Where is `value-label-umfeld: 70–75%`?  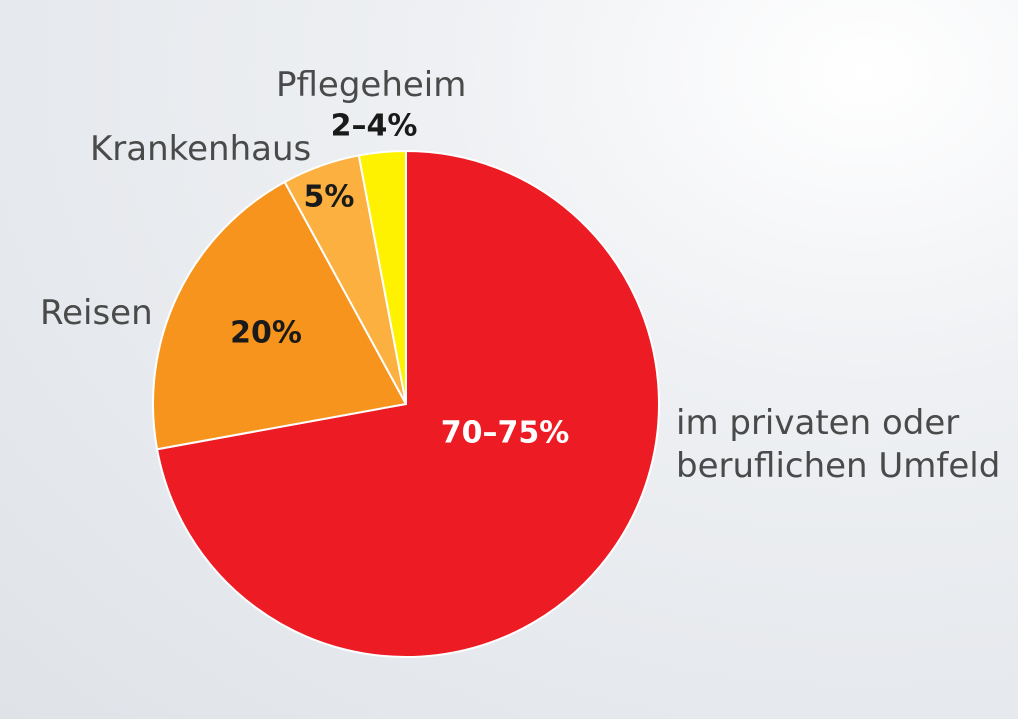 value-label-umfeld: 70–75% is located at coordinates (505, 433).